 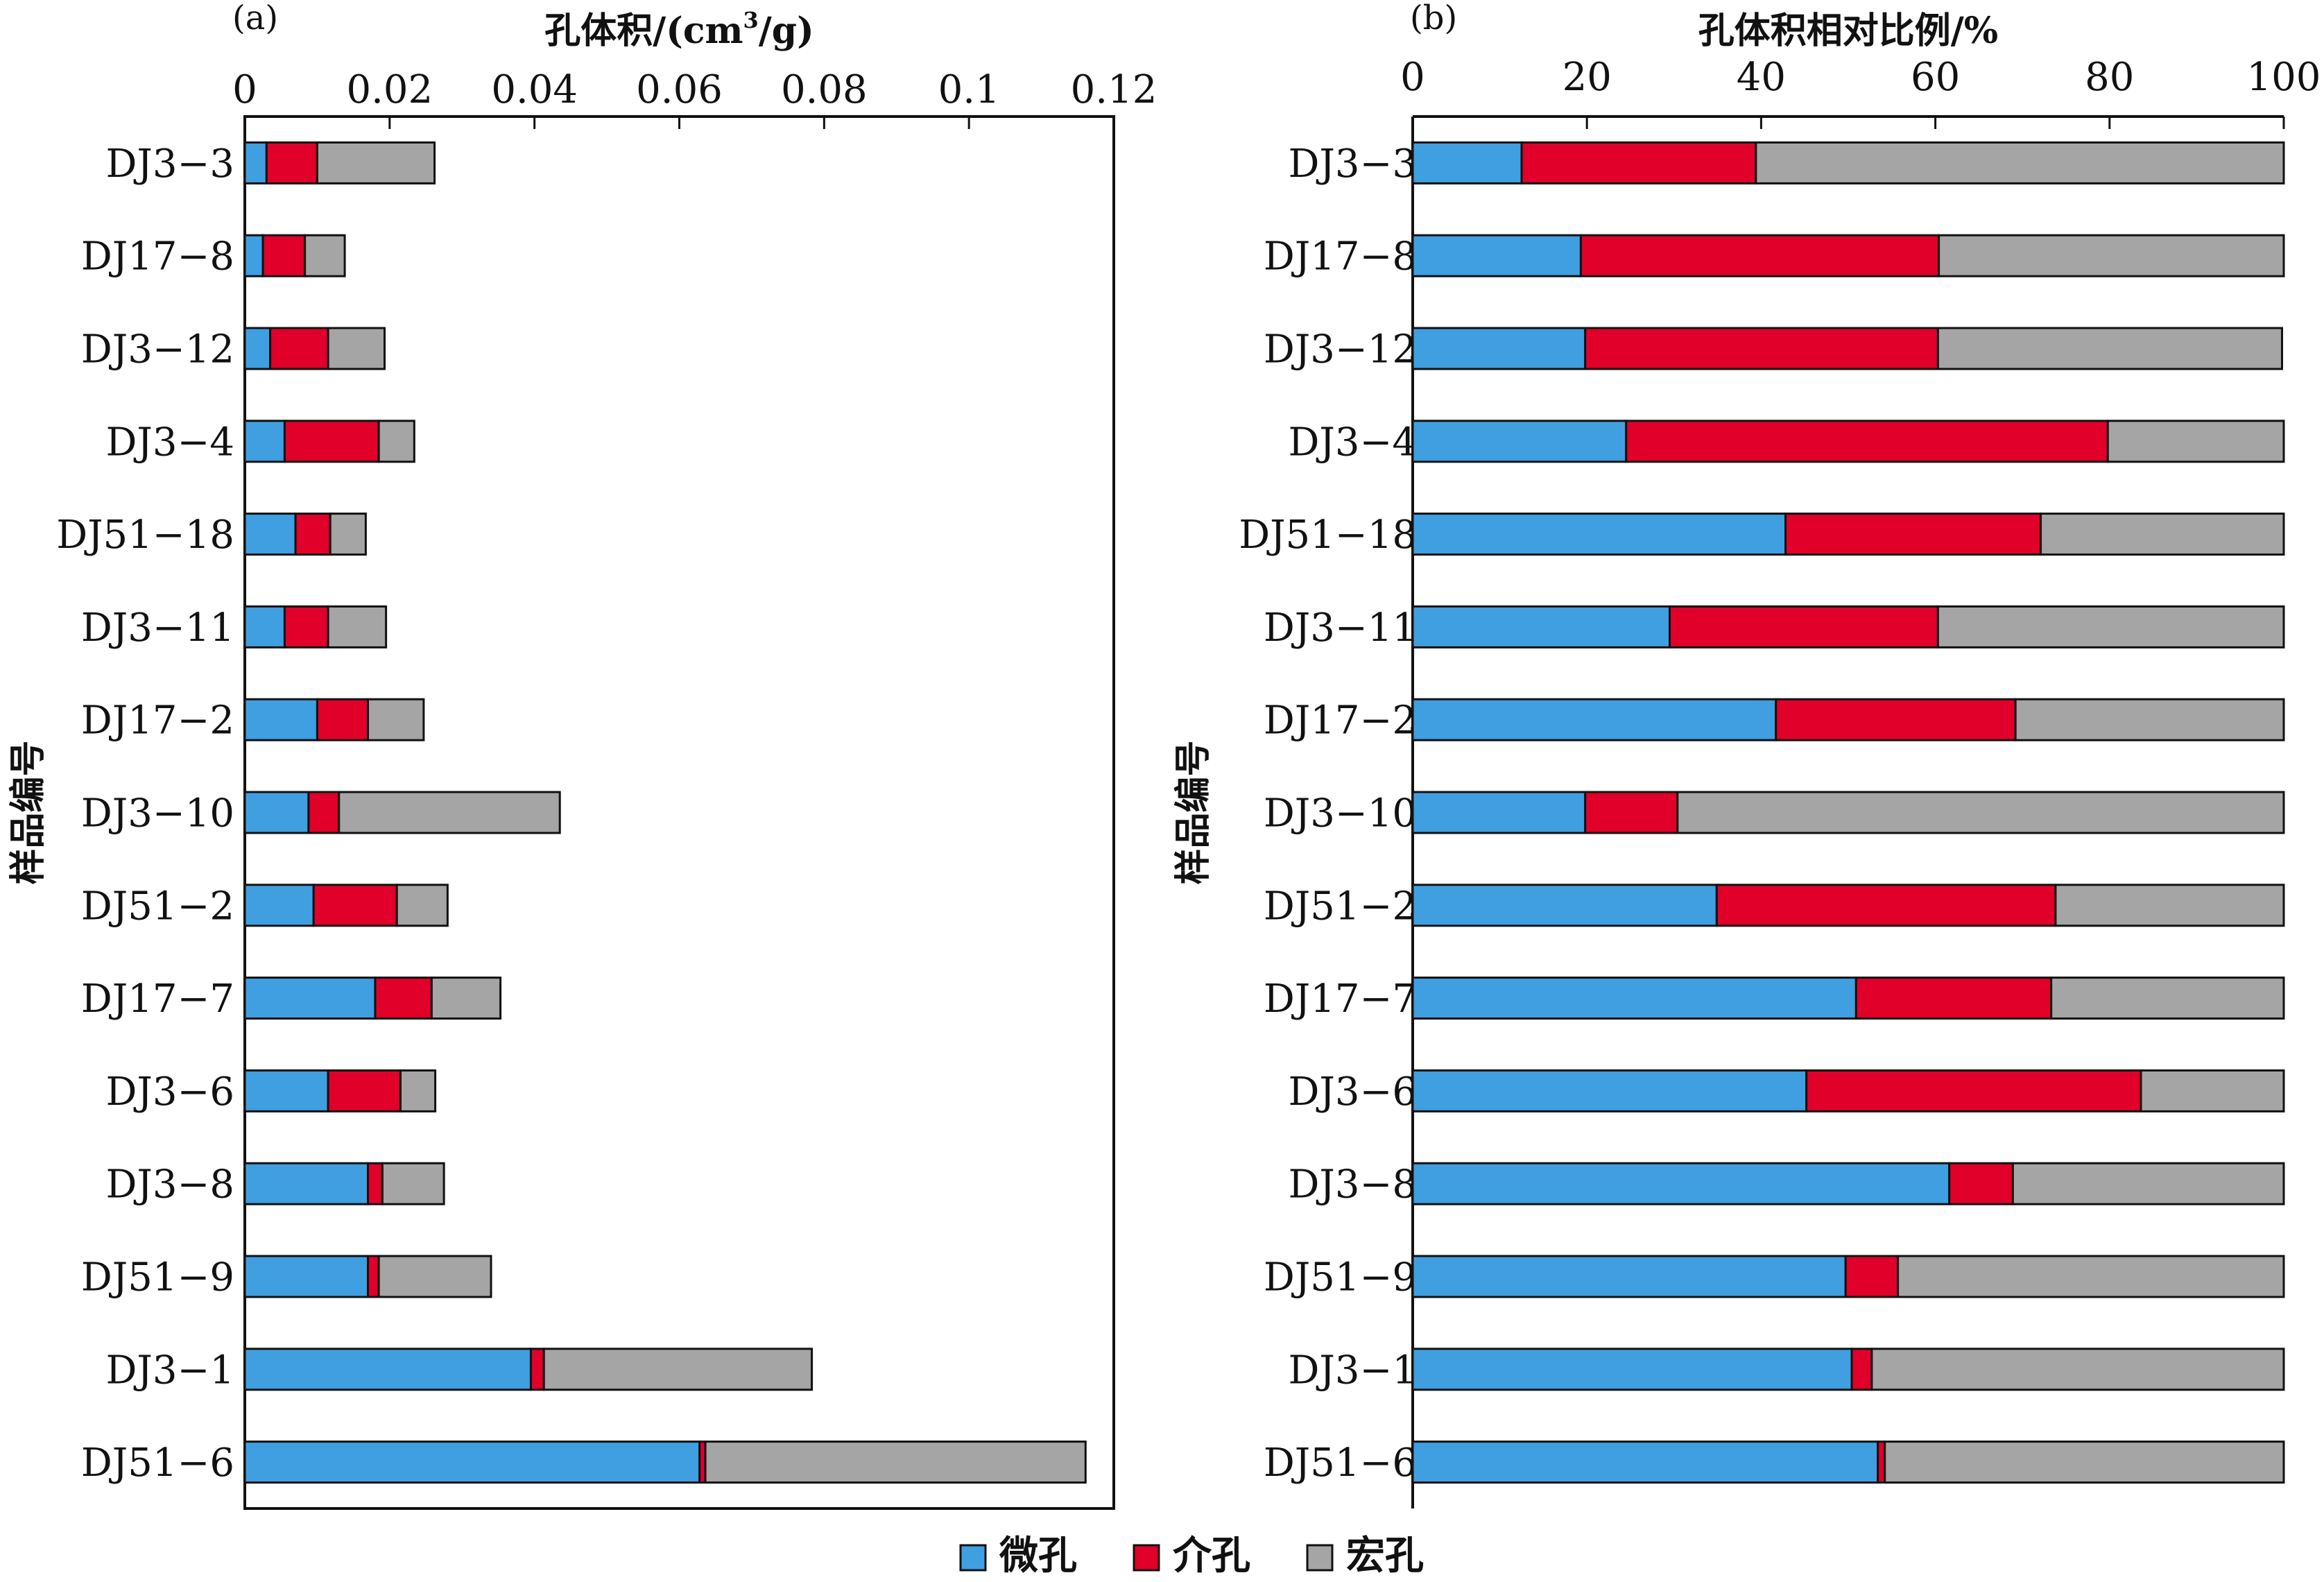 I want to click on category-label: DJ51−18, so click(x=145, y=535).